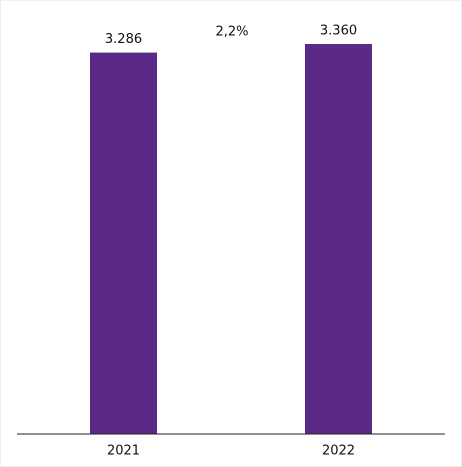  Describe the element at coordinates (123, 451) in the screenshot. I see `x-tick-label: 2021` at that location.